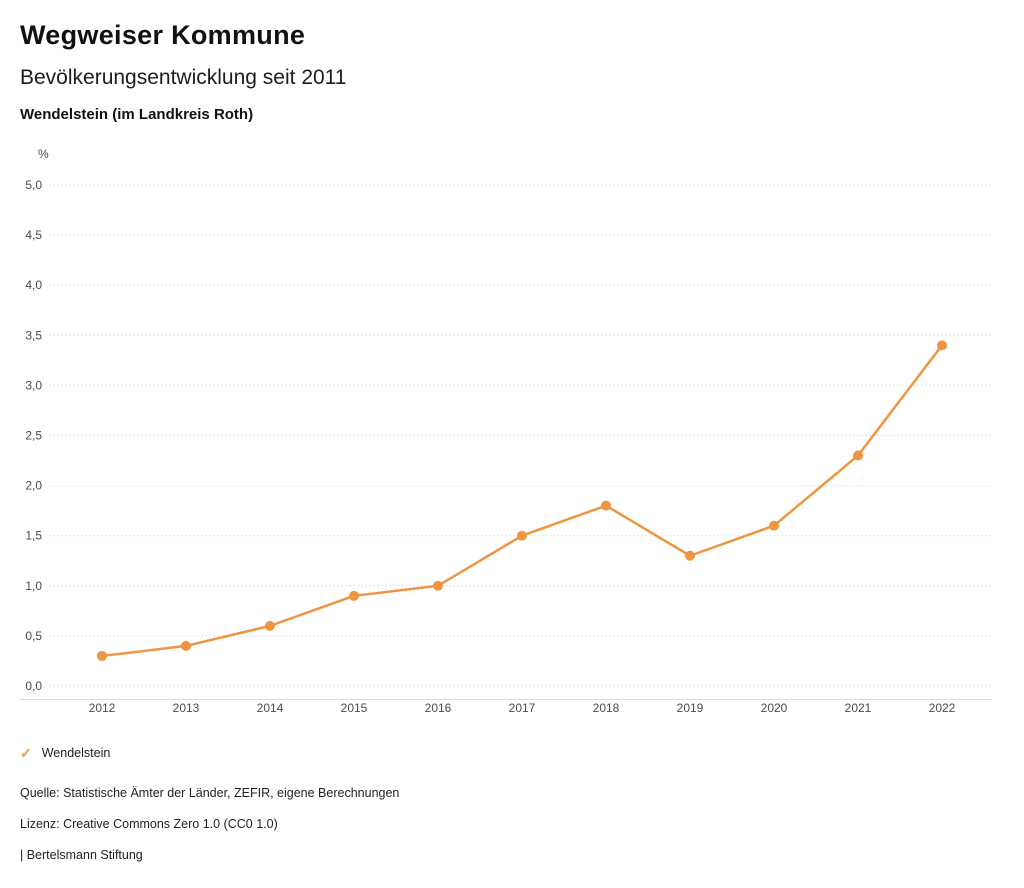  What do you see at coordinates (186, 708) in the screenshot?
I see `x-tick-label: 2013` at bounding box center [186, 708].